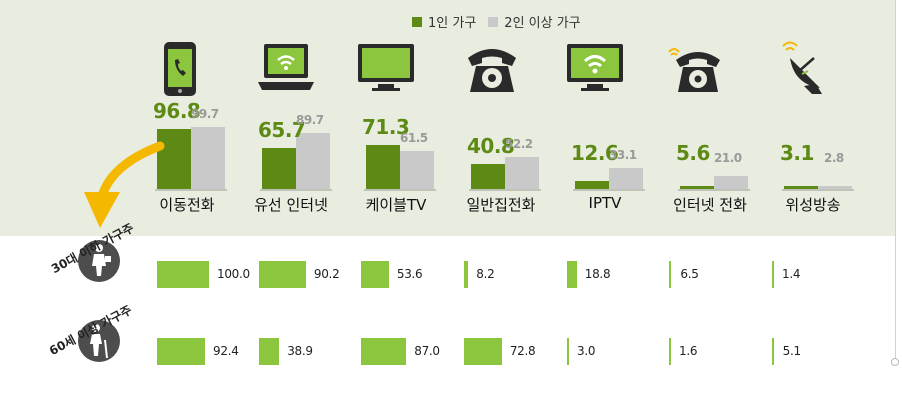  I want to click on row-value-senior-6: 5.1, so click(791, 351).